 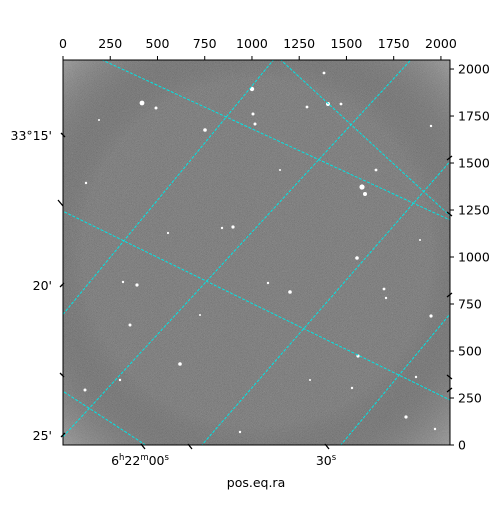 I want to click on right-tick-label: 500, so click(x=470, y=351).